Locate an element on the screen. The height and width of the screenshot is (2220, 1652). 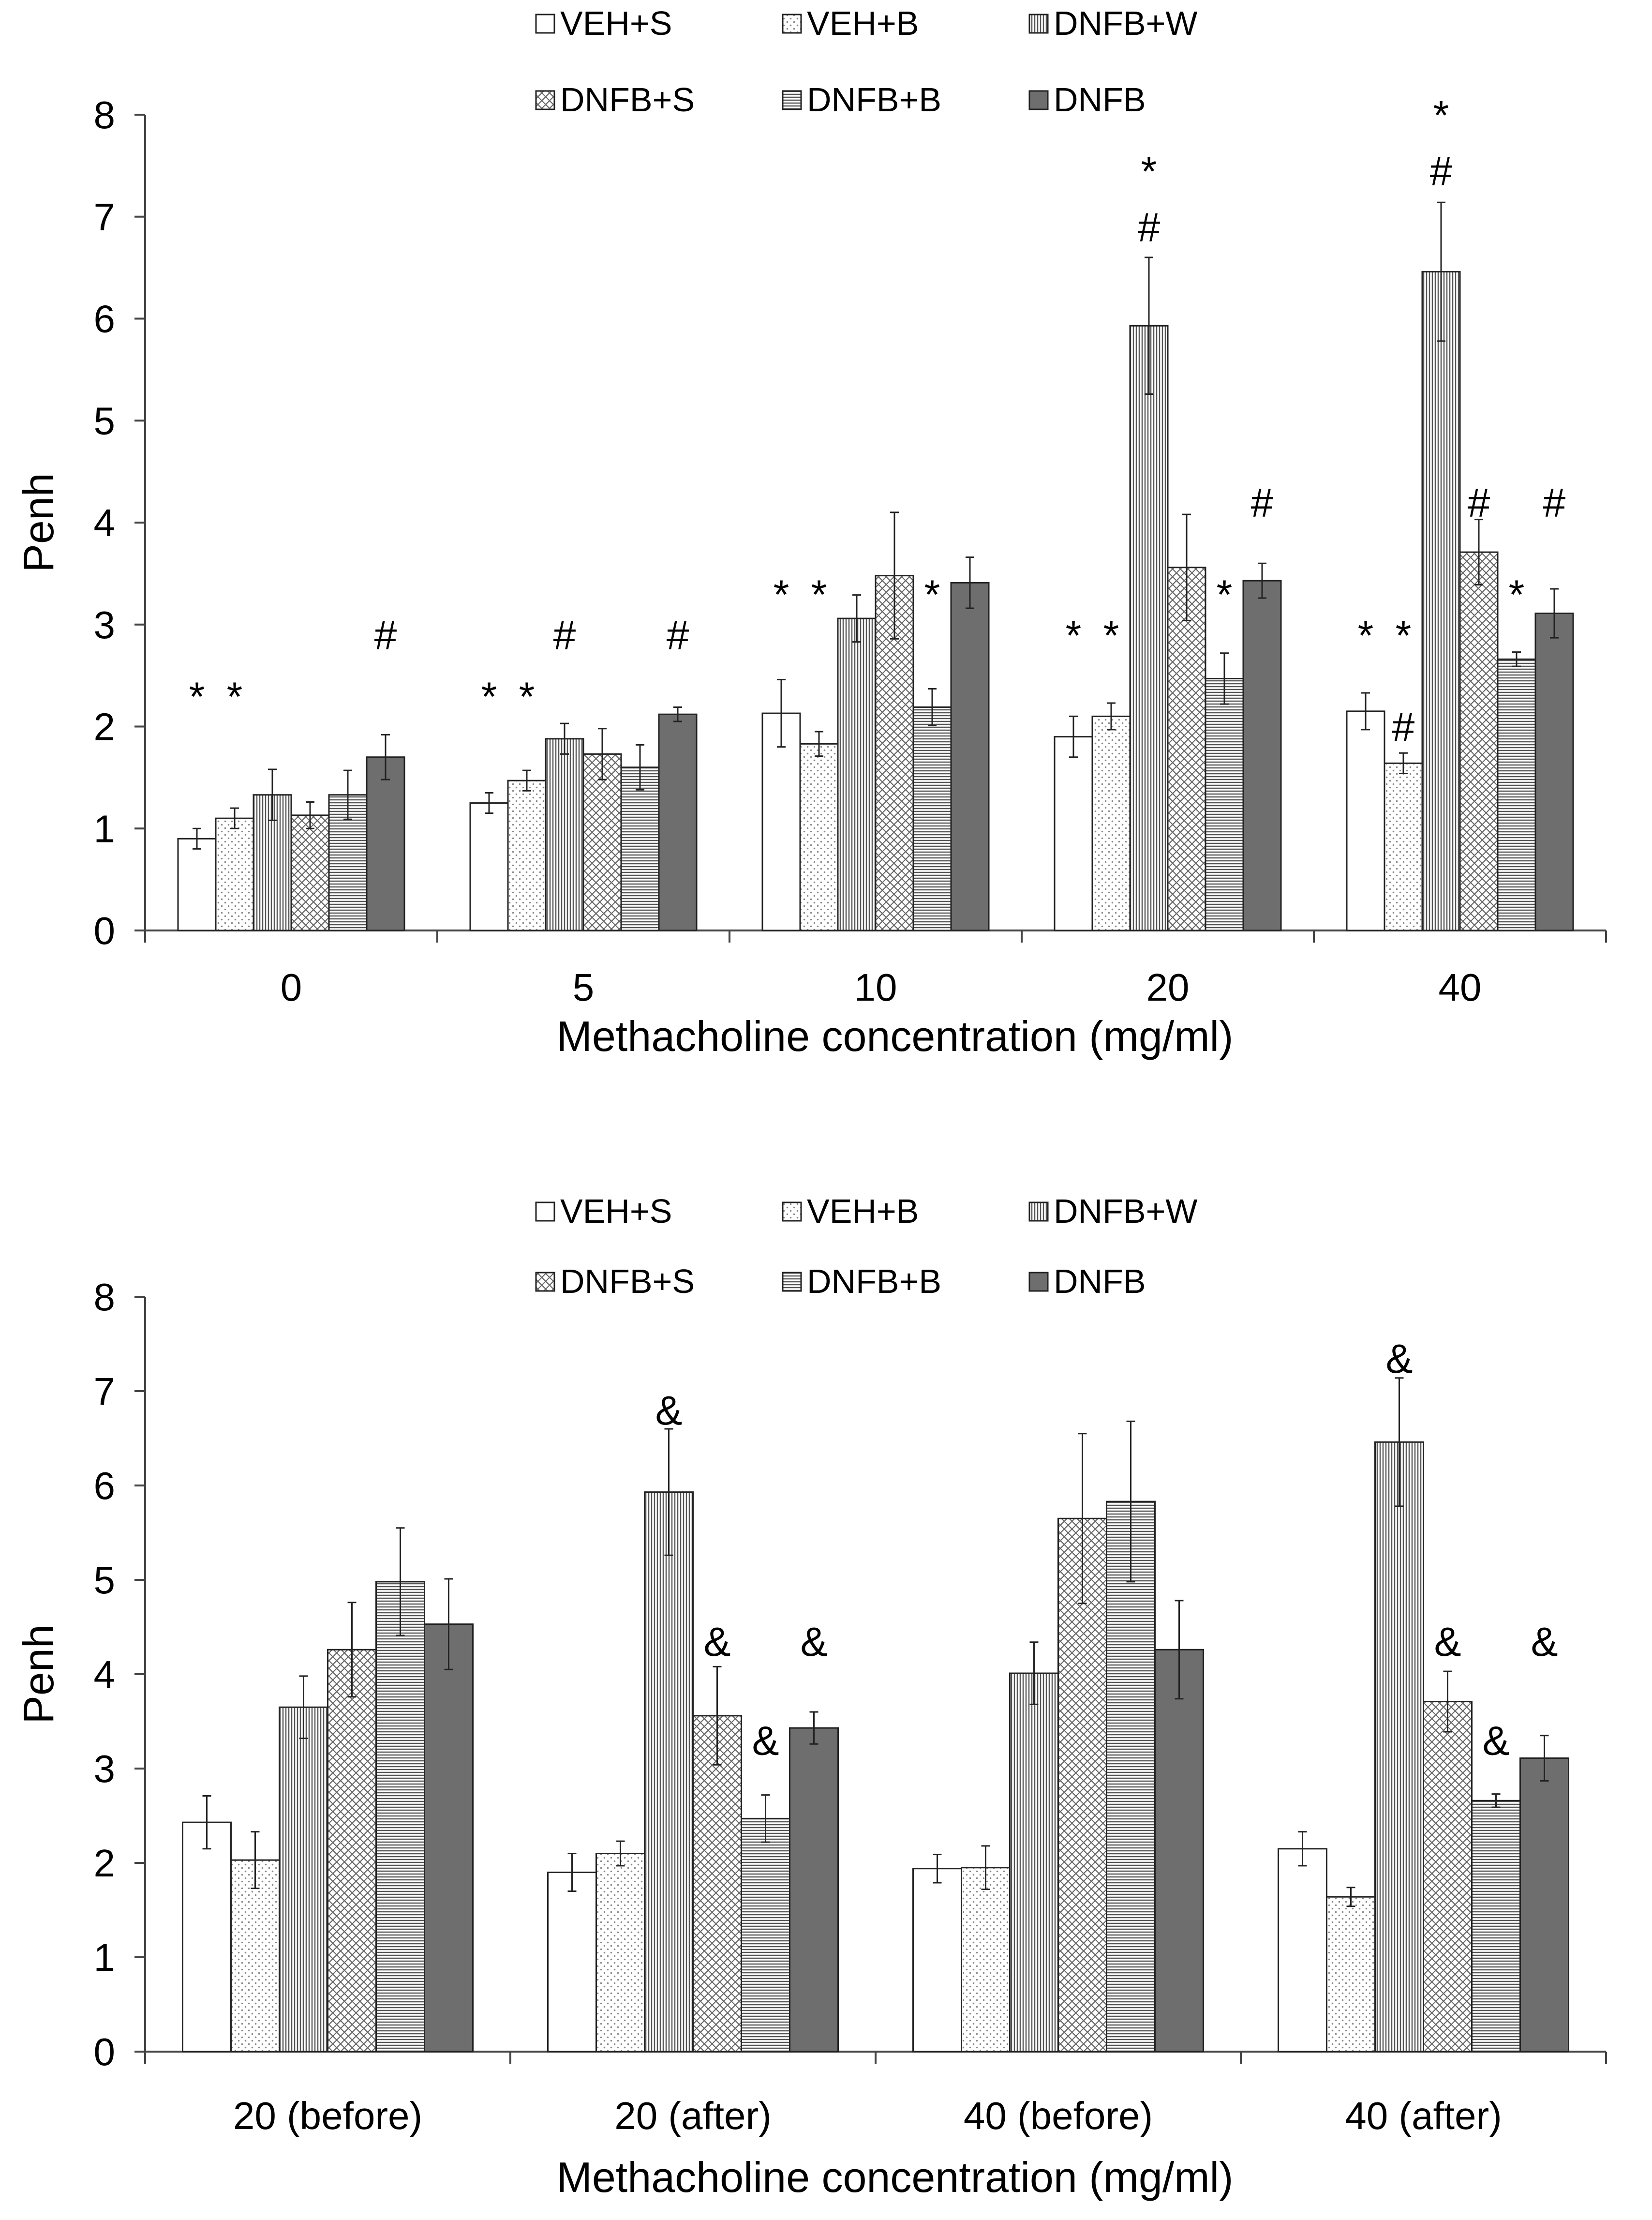
x-tick-label: 0 is located at coordinates (291, 988).